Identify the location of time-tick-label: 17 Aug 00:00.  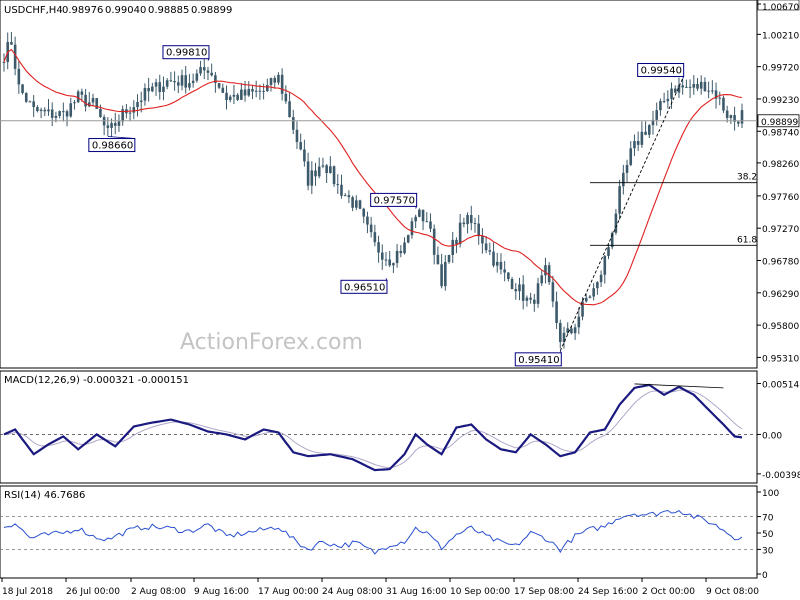
(288, 592).